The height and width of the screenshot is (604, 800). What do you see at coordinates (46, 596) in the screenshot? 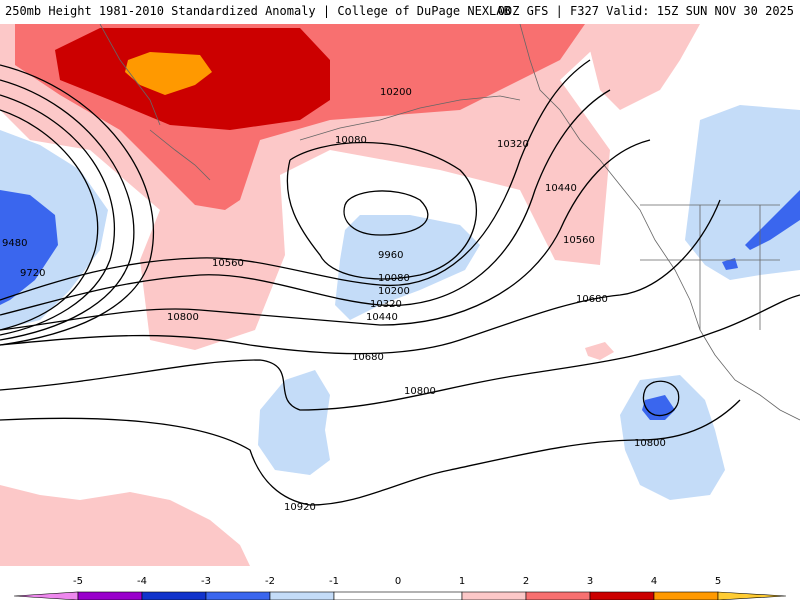
I see `colorbar-segment-neg5` at bounding box center [46, 596].